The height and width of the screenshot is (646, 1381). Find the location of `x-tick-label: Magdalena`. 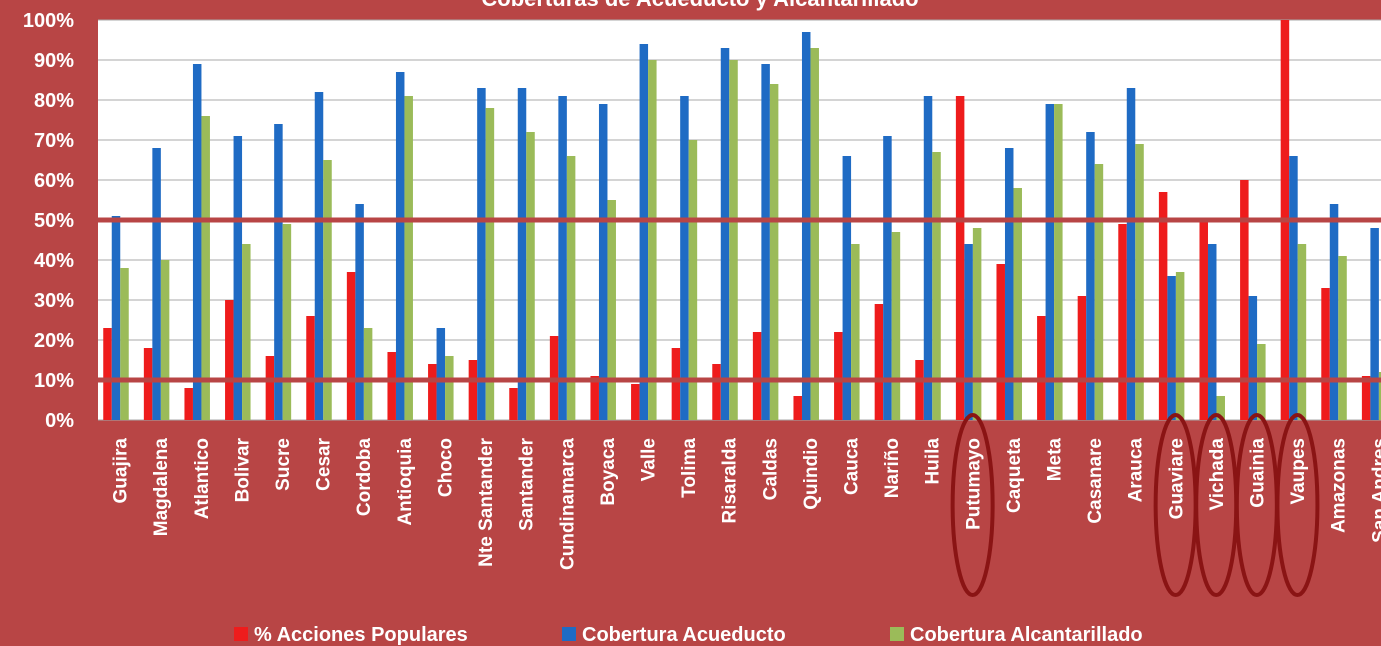

x-tick-label: Magdalena is located at coordinates (161, 487).